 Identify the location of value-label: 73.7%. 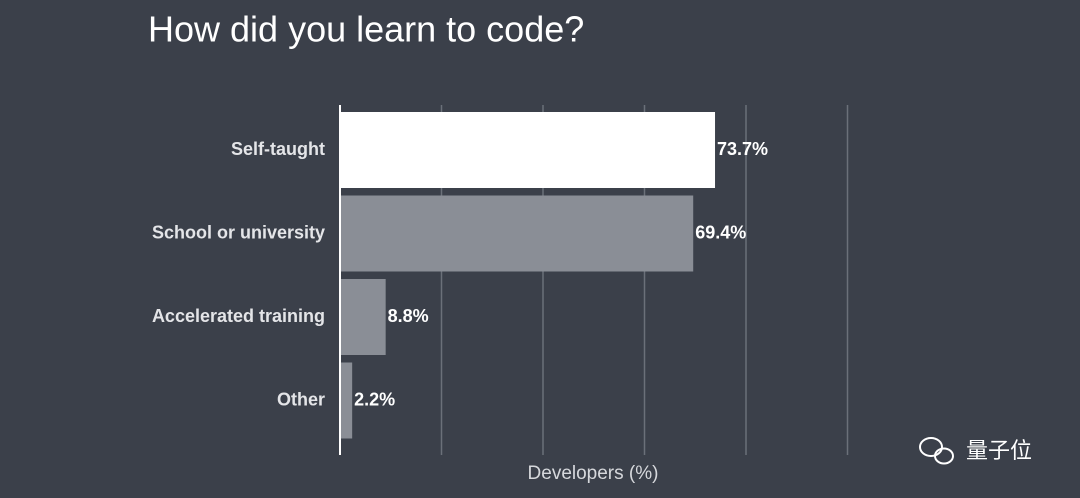
(742, 149).